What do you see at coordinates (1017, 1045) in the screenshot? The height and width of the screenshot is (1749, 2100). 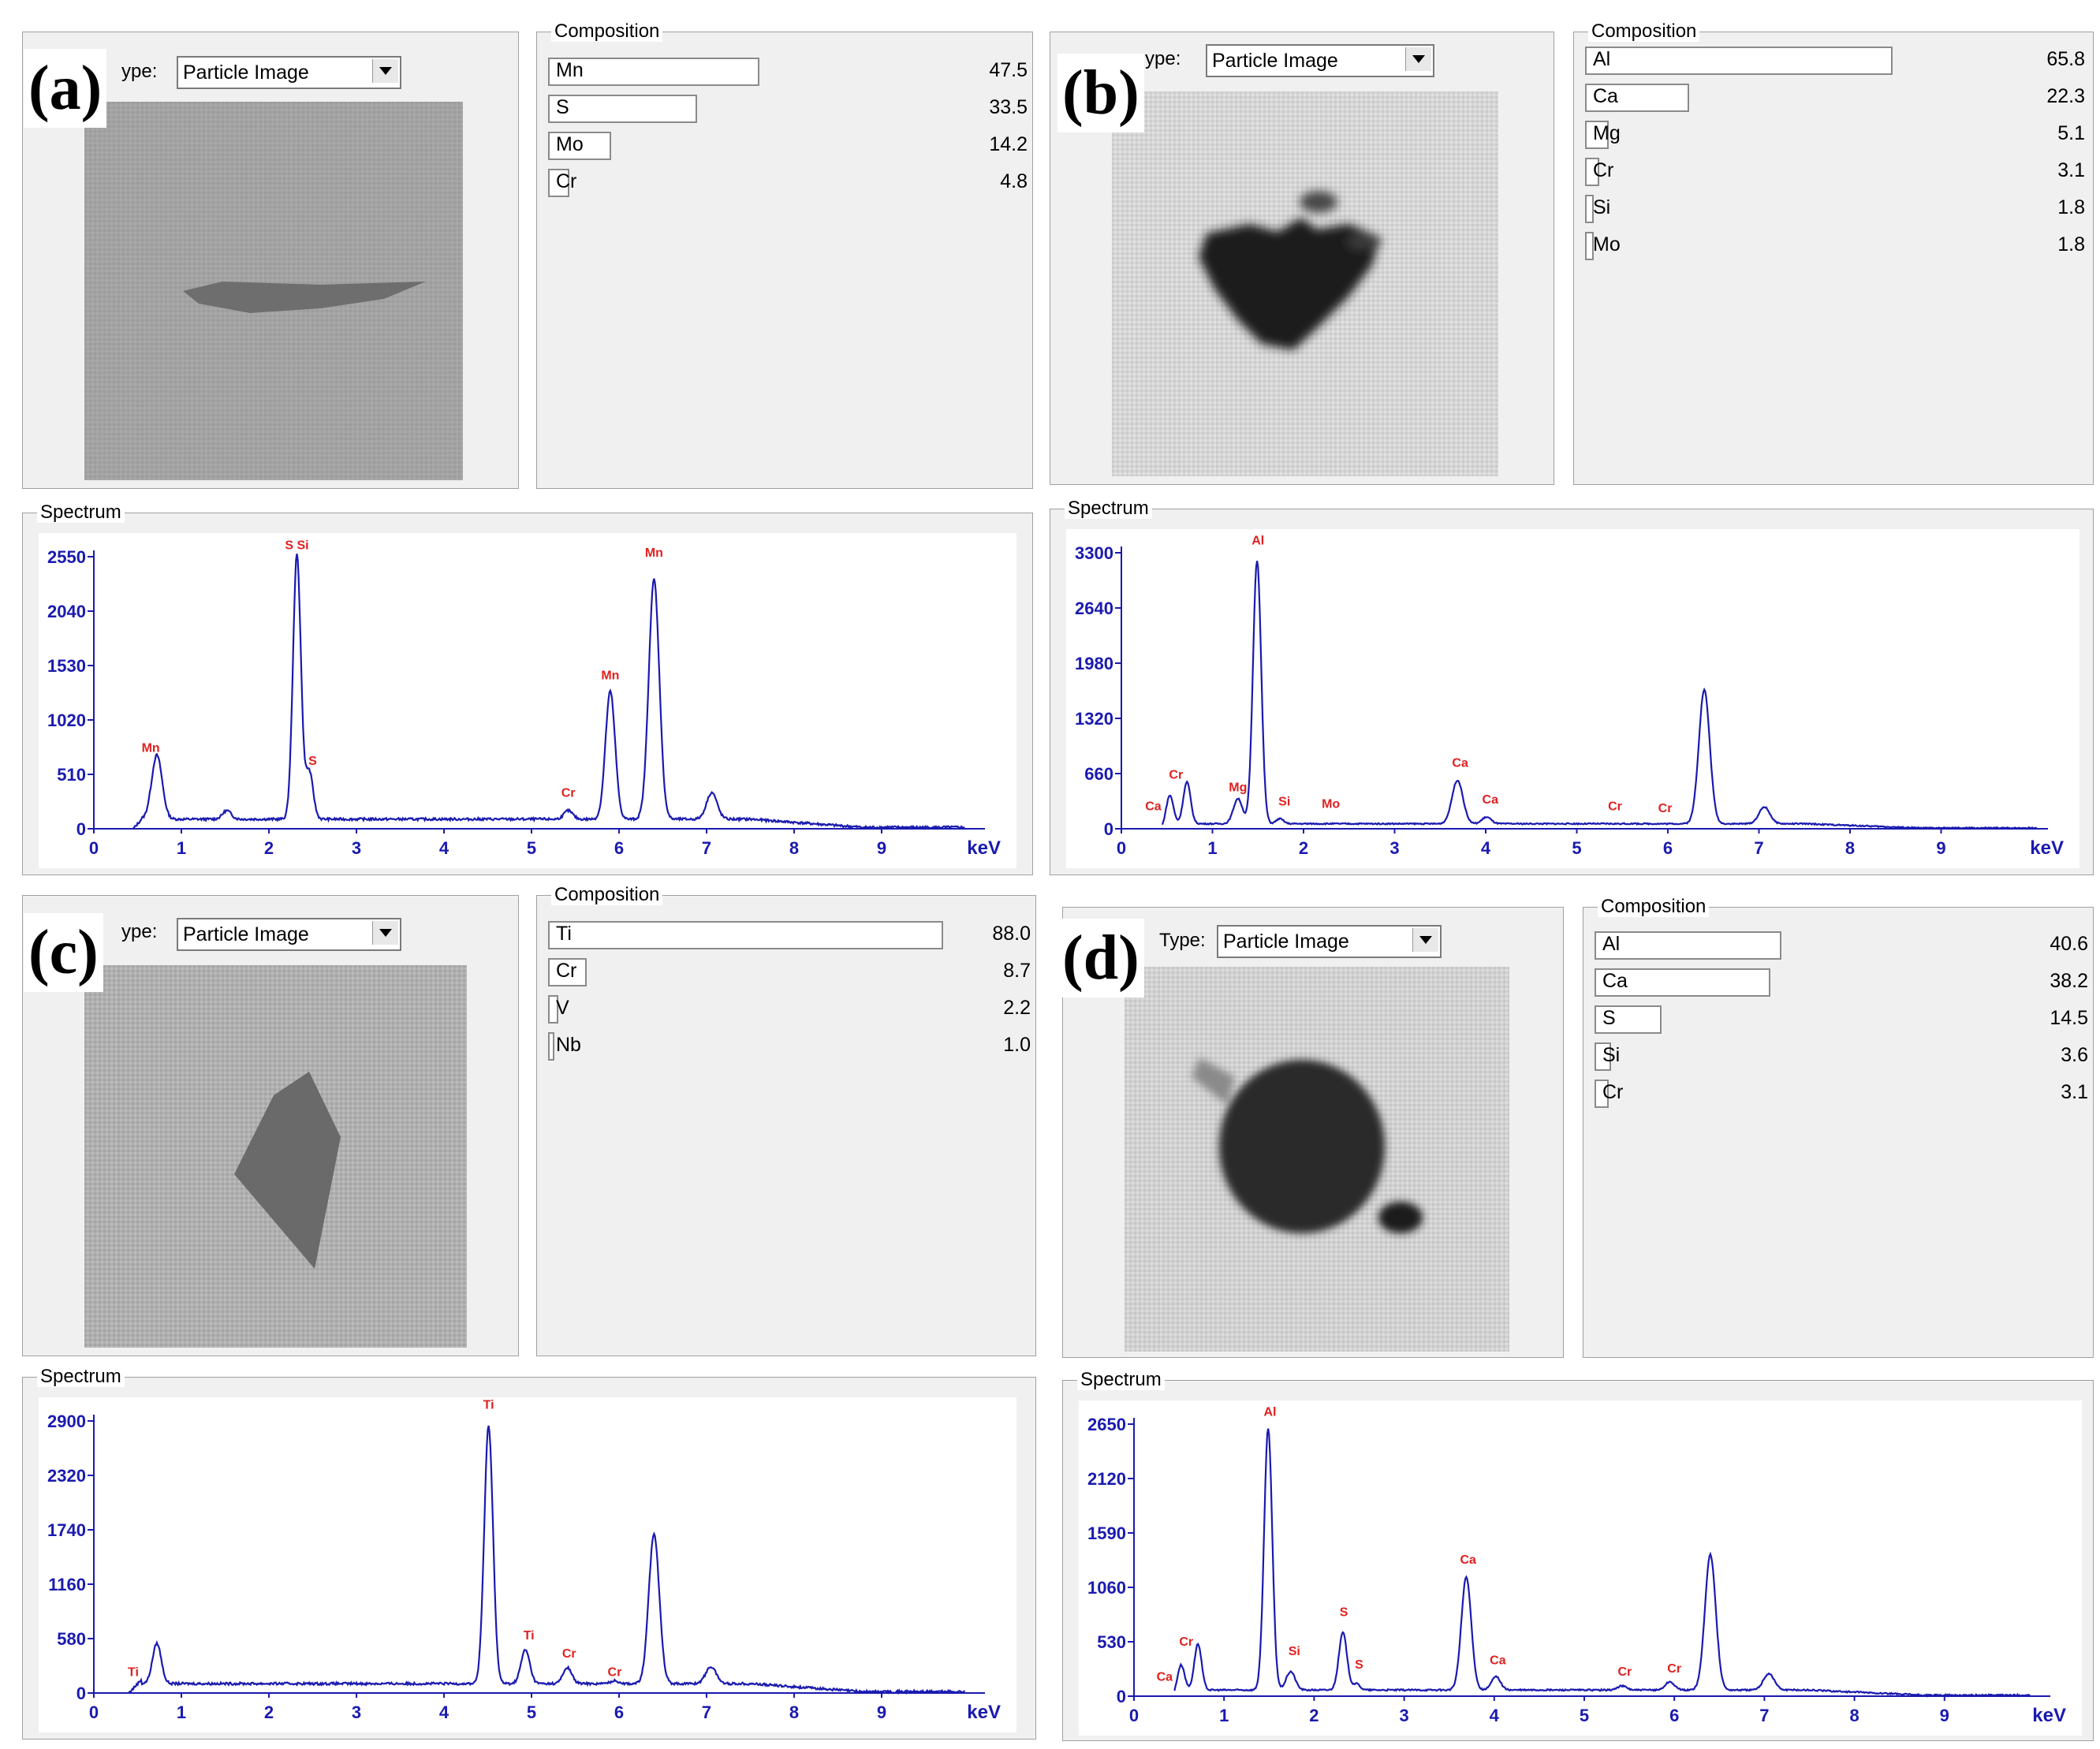 I see `composition-value: 1.0` at bounding box center [1017, 1045].